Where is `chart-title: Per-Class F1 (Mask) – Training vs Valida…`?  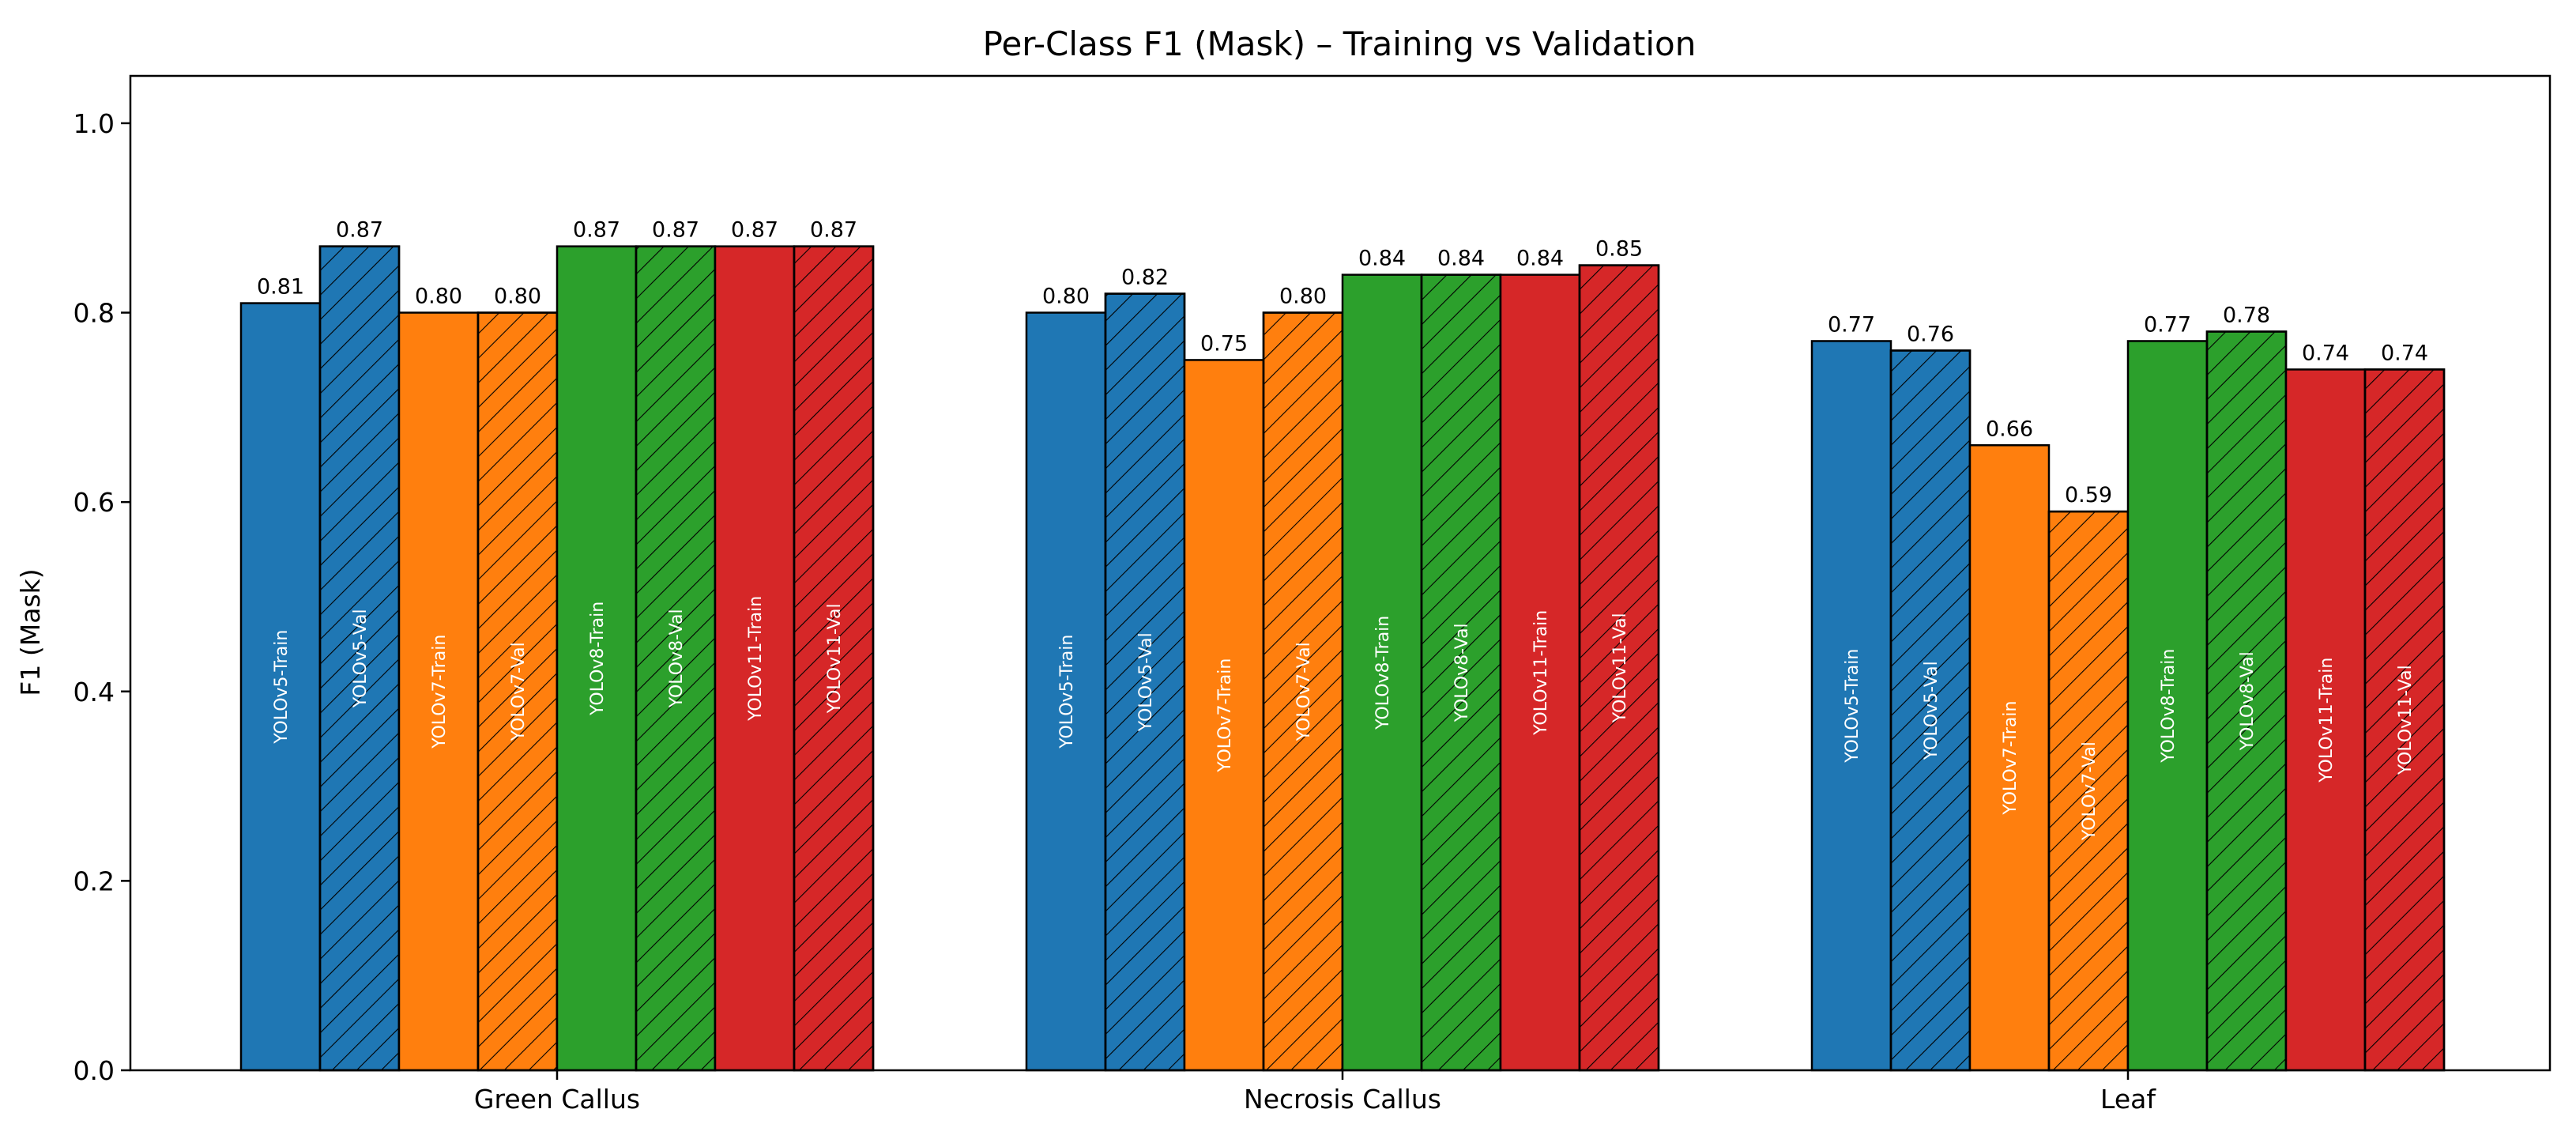 chart-title: Per-Class F1 (Mask) – Training vs Valida… is located at coordinates (1340, 44).